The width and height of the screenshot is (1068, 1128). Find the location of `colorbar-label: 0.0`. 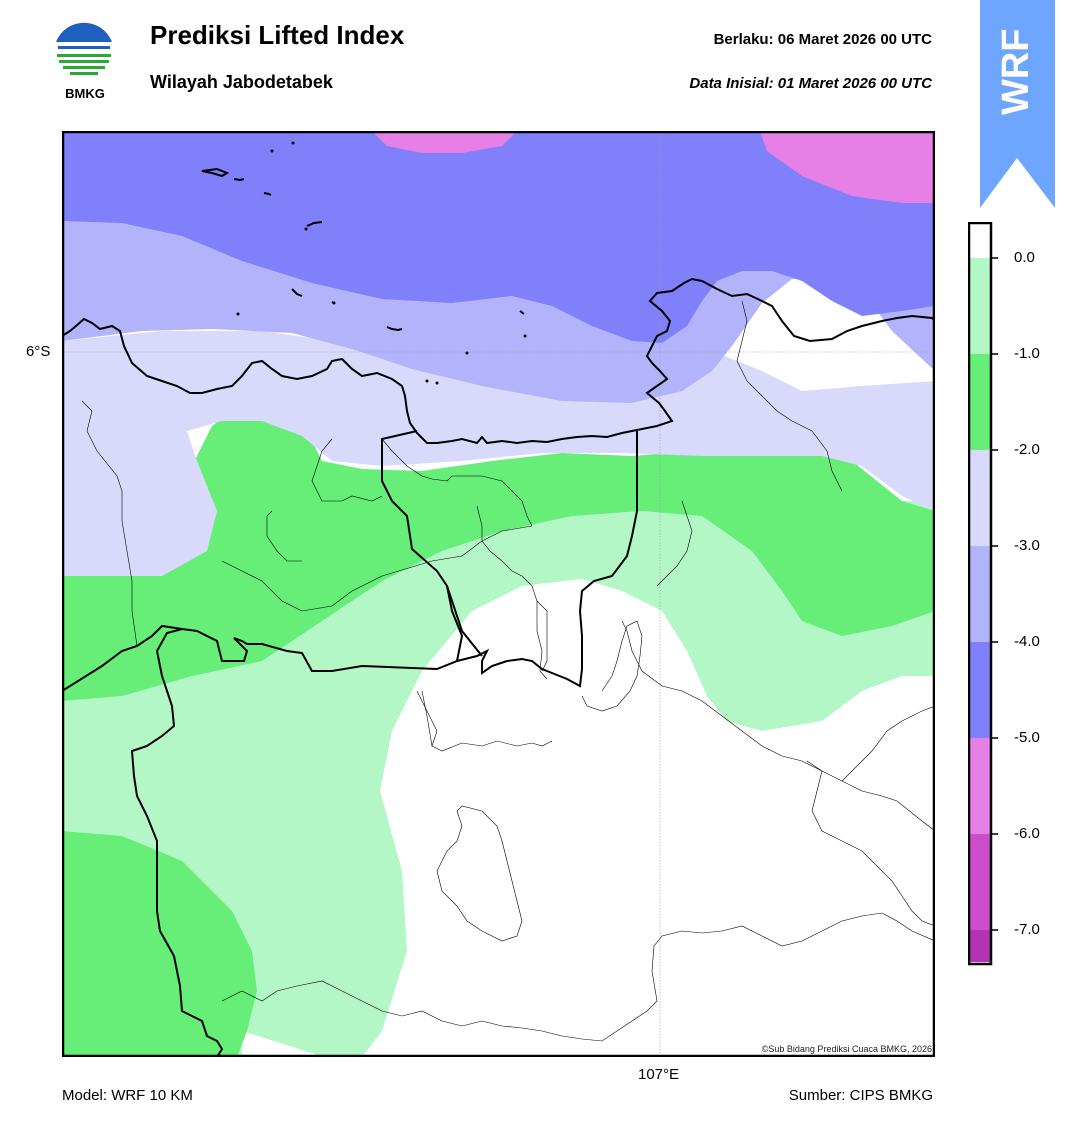

colorbar-label: 0.0 is located at coordinates (1024, 257).